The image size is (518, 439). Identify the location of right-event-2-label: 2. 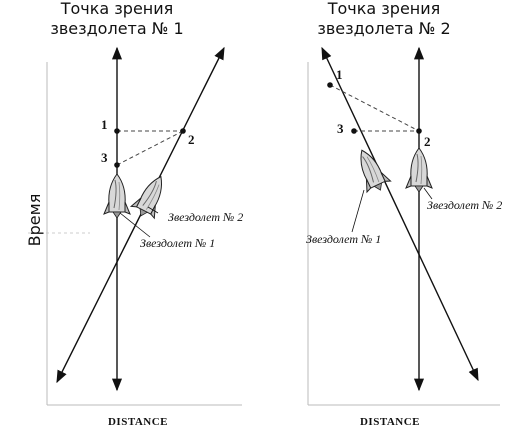
(427, 141).